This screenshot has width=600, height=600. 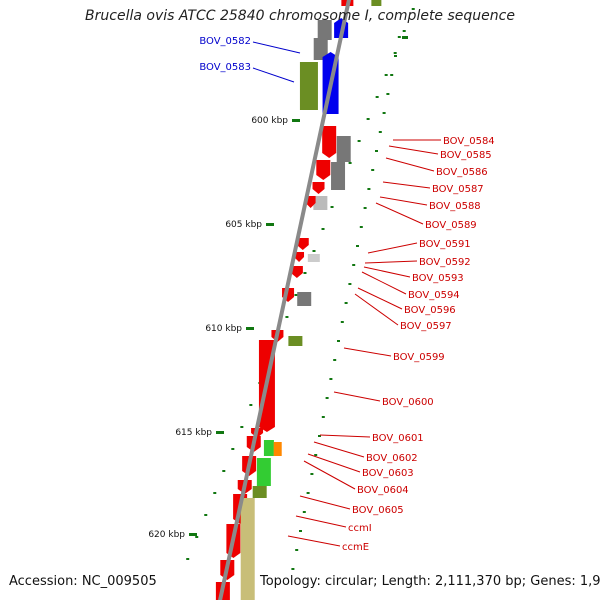 What do you see at coordinates (388, 473) in the screenshot?
I see `gene-label: BOV_0603` at bounding box center [388, 473].